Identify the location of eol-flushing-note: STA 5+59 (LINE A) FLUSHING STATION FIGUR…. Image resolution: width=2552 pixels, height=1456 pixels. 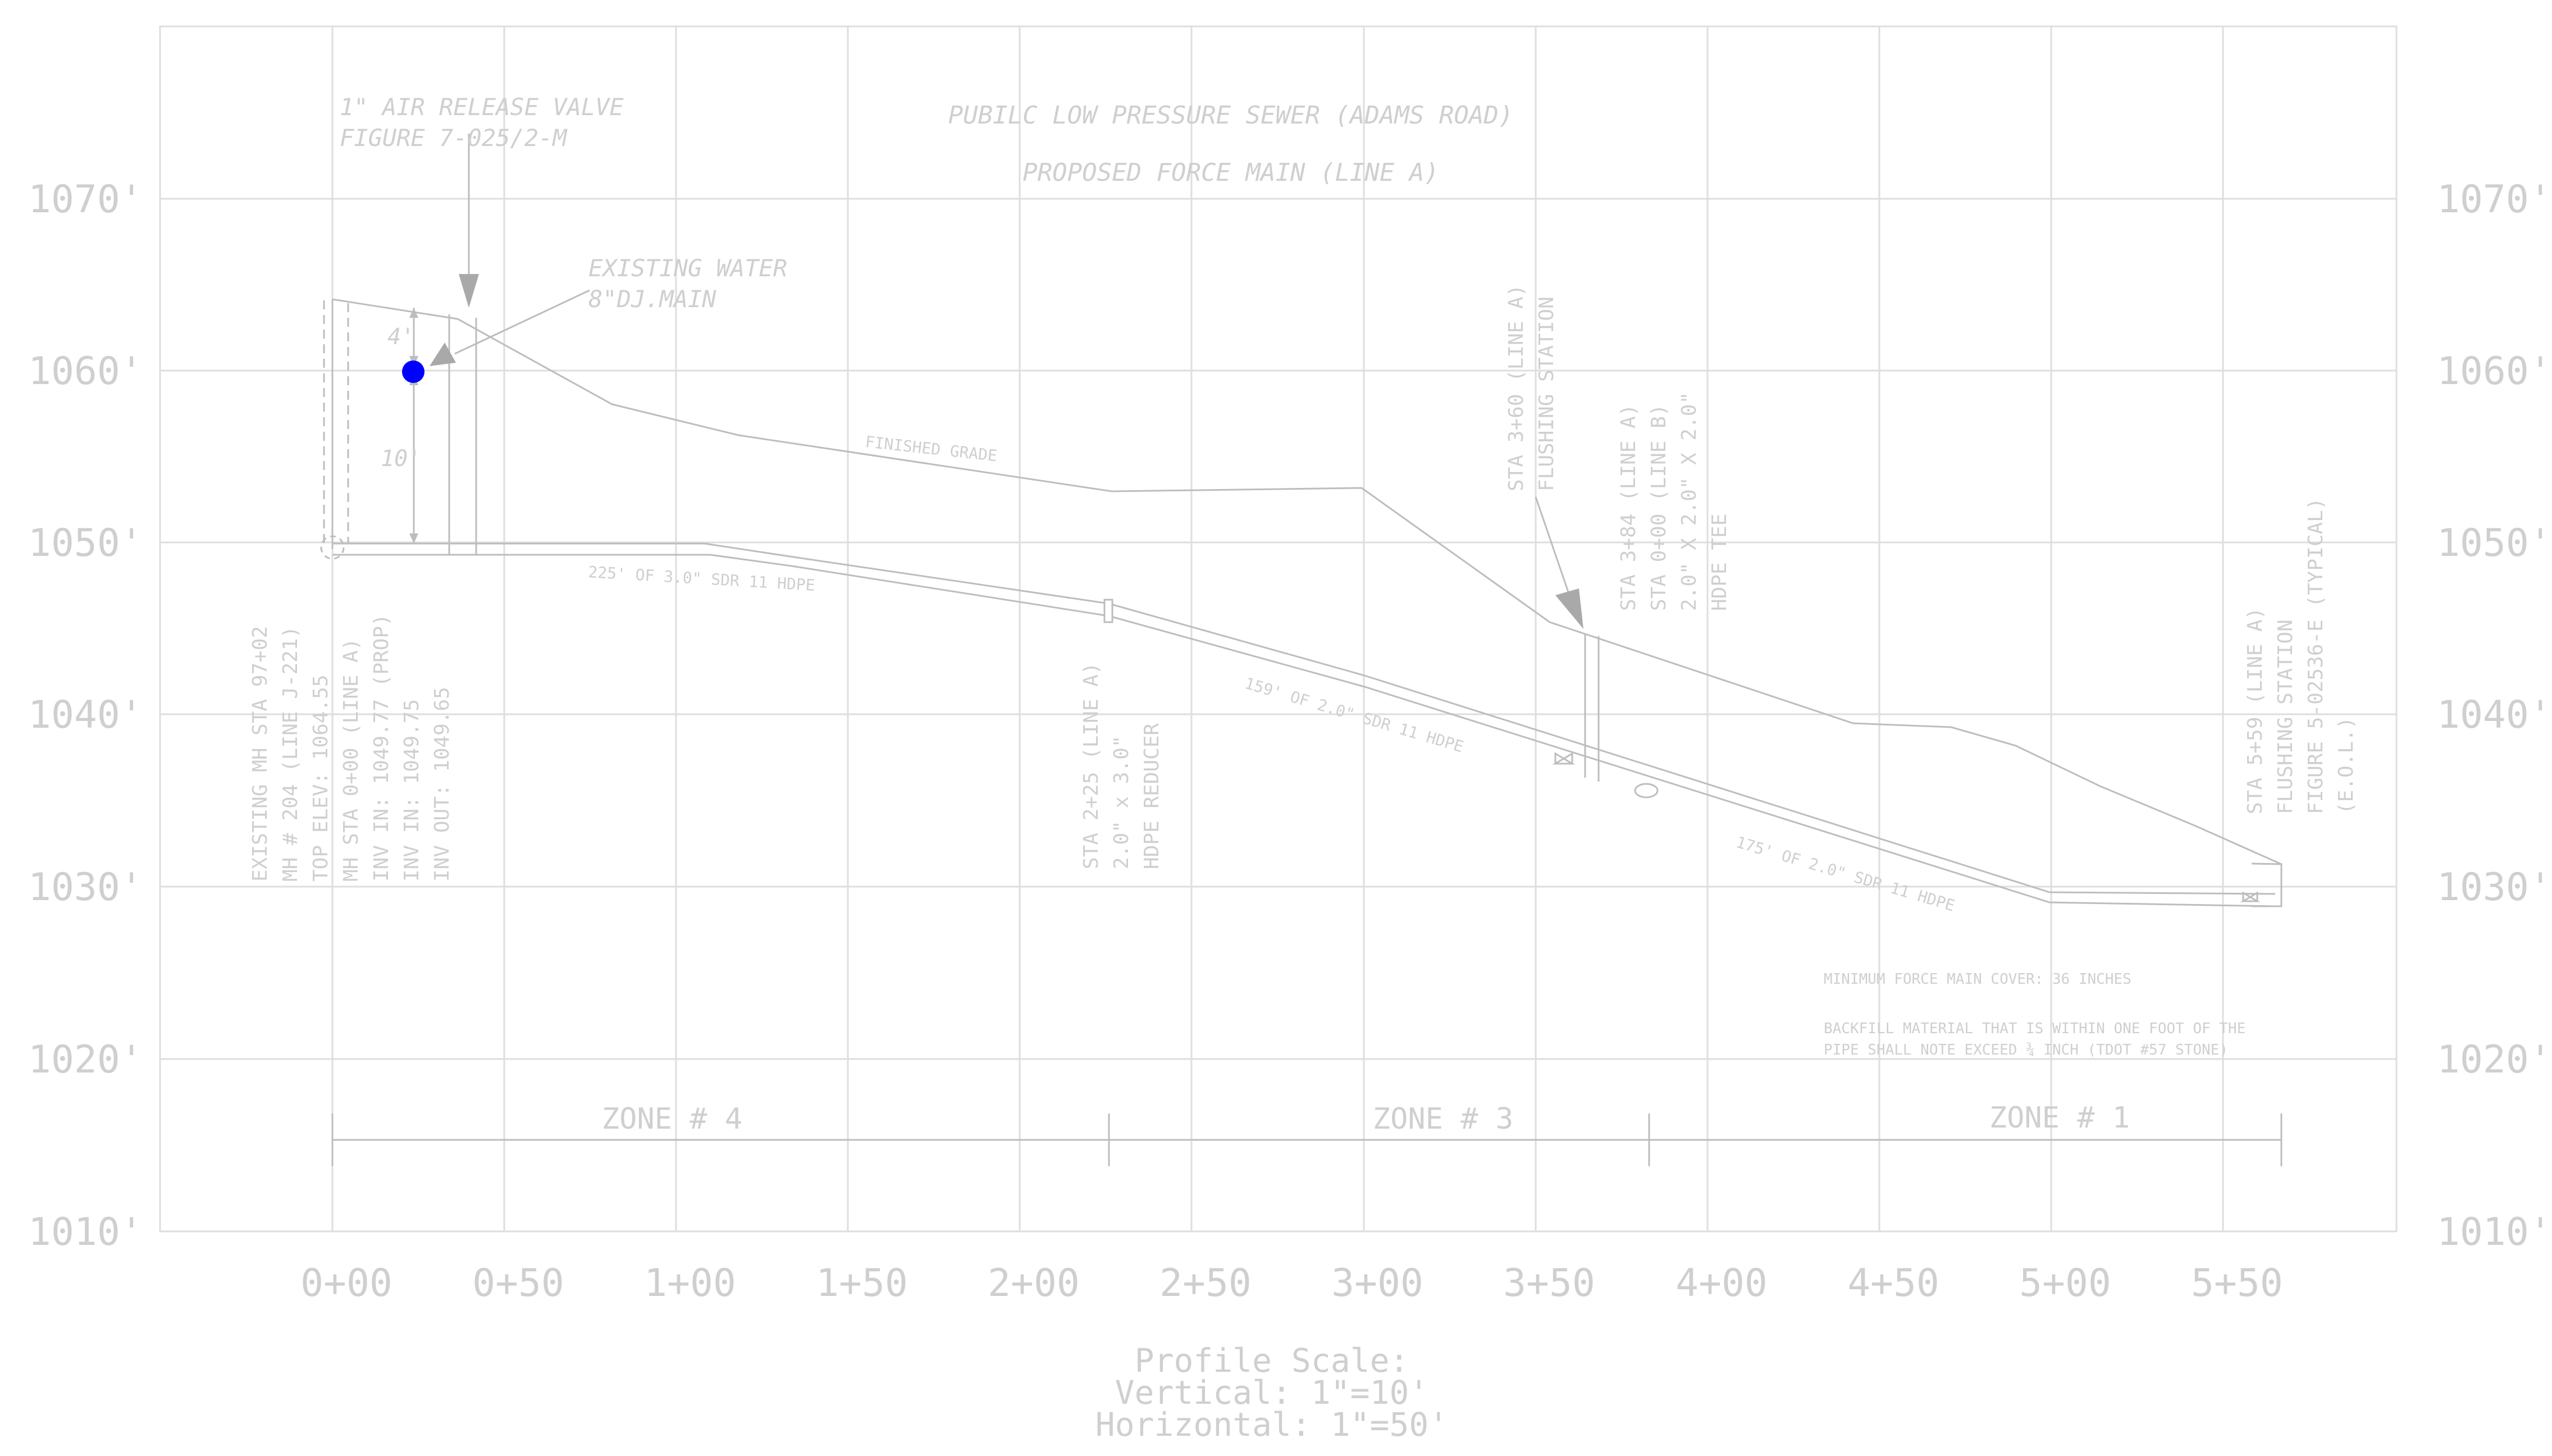
(2301, 655).